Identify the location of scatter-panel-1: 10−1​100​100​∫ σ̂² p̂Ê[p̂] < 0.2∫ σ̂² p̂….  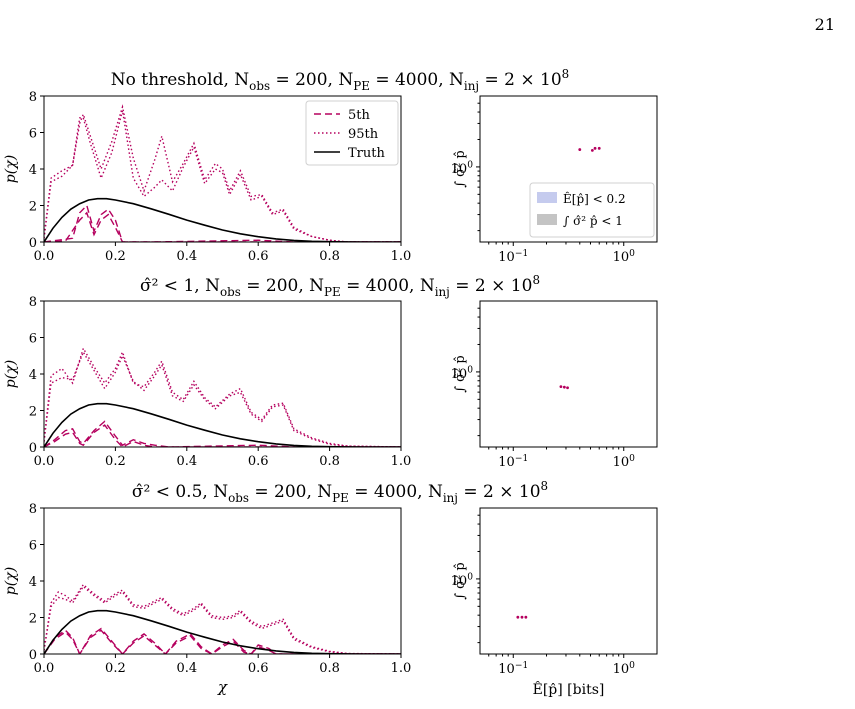
(554, 180).